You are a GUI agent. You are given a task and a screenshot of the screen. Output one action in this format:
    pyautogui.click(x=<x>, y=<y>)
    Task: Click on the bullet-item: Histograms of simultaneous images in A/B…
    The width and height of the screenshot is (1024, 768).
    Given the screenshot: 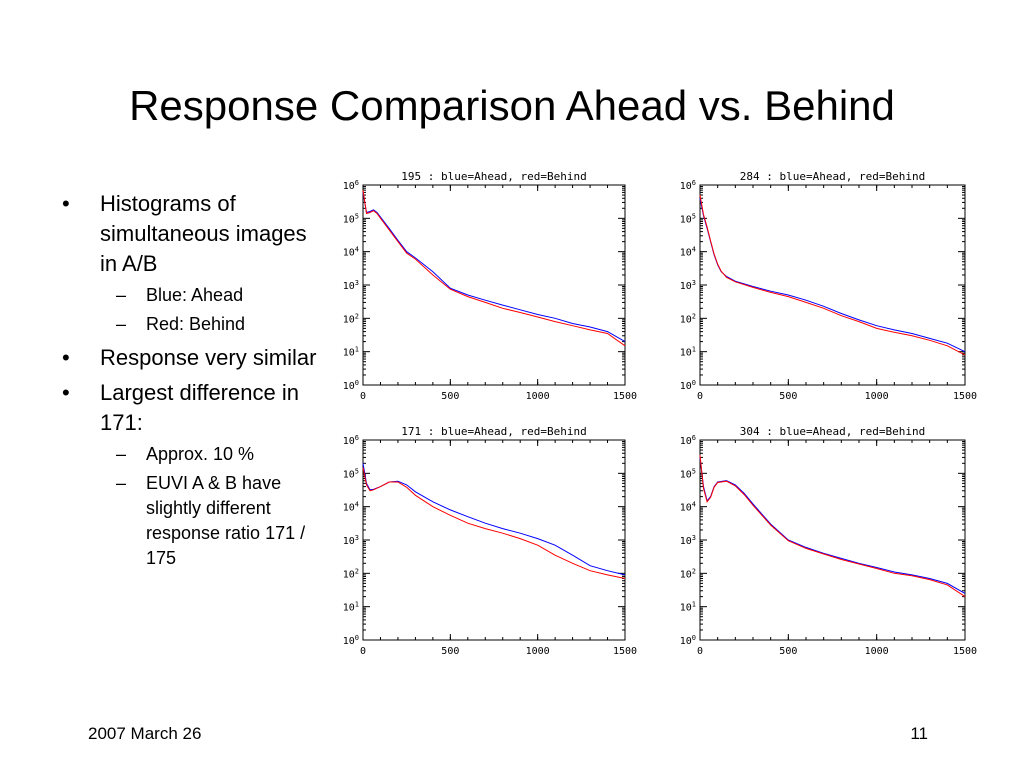 What is the action you would take?
    pyautogui.click(x=193, y=263)
    